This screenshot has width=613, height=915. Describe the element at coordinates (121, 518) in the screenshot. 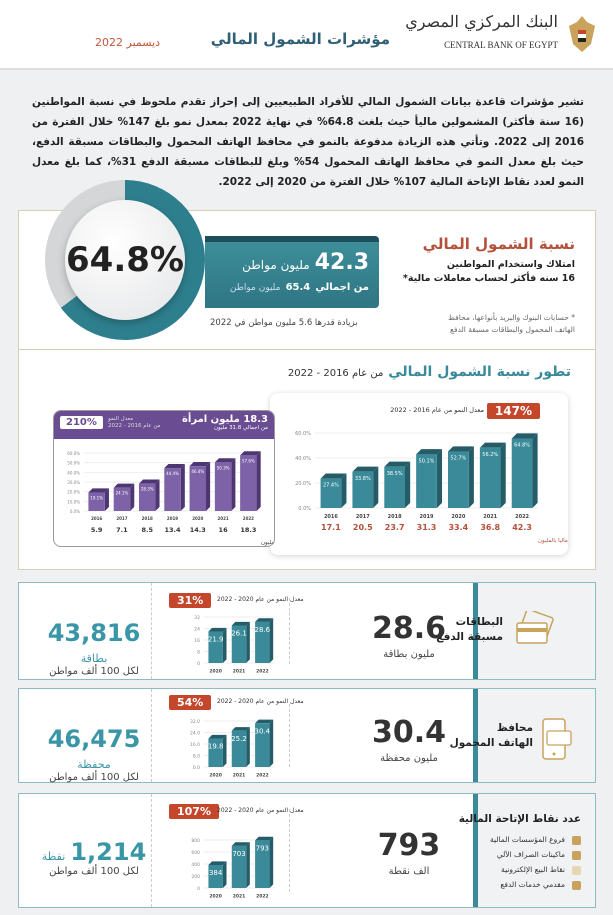

I see `x-tick-label: 2017` at that location.